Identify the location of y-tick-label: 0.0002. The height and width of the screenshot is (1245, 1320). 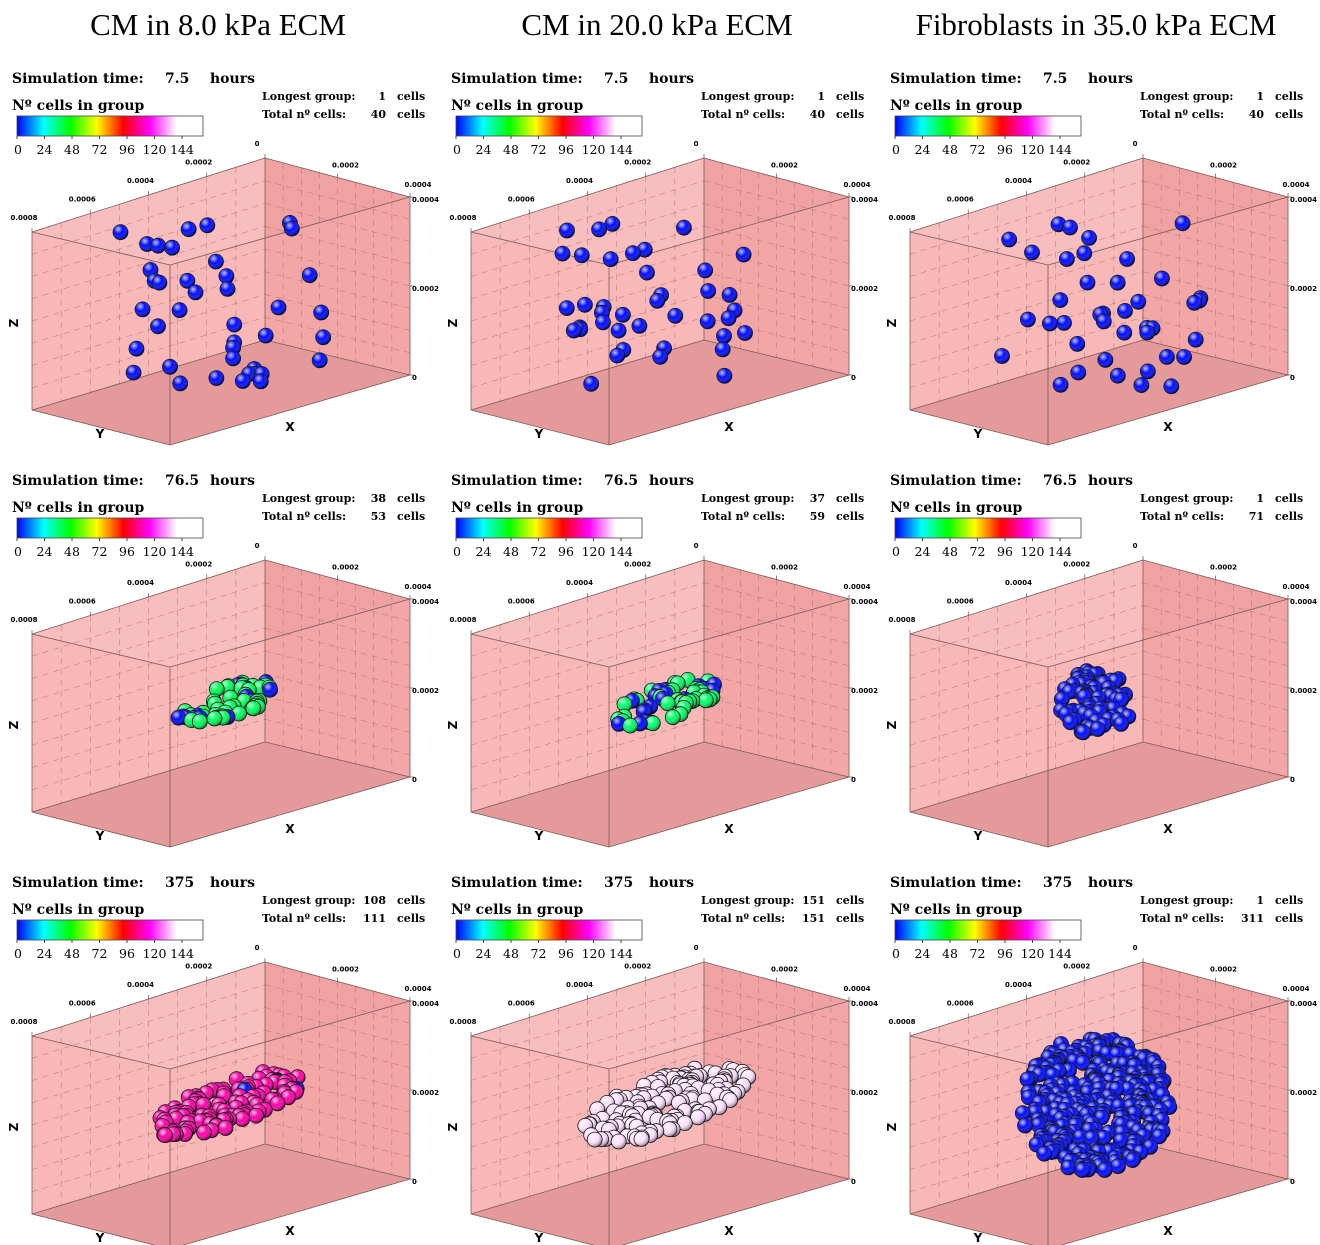
(1076, 163).